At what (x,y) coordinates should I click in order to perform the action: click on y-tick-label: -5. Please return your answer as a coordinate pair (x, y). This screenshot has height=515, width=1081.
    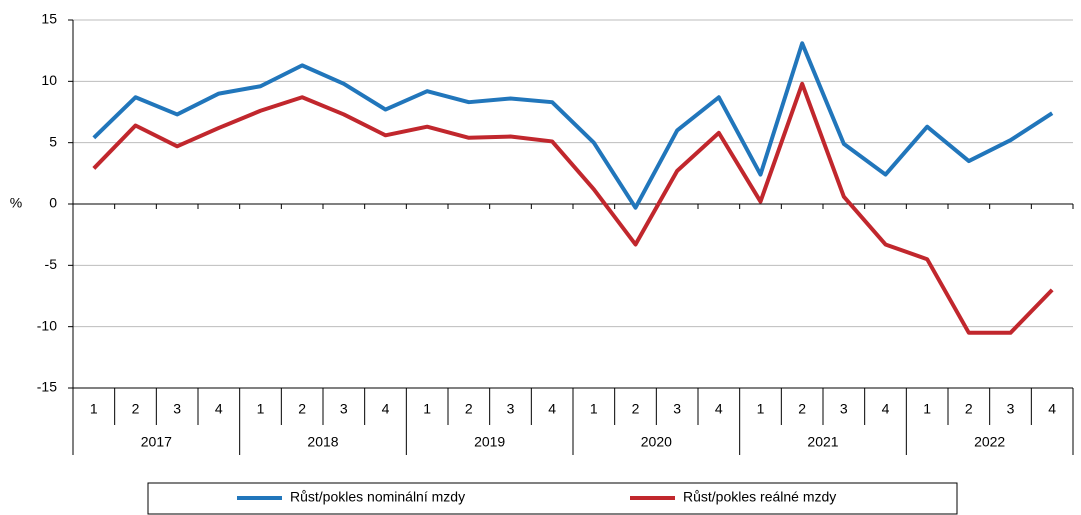
    Looking at the image, I should click on (51, 264).